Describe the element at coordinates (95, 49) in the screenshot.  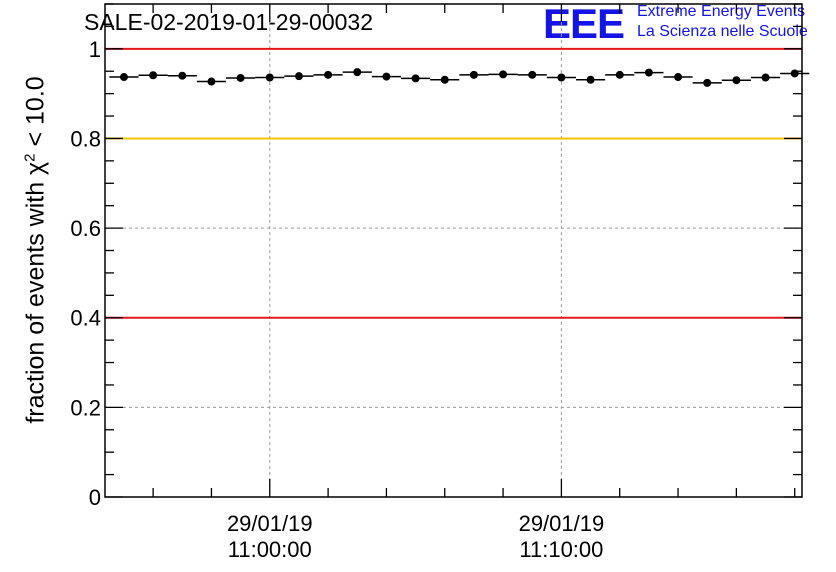
I see `y-tick-label: 1` at that location.